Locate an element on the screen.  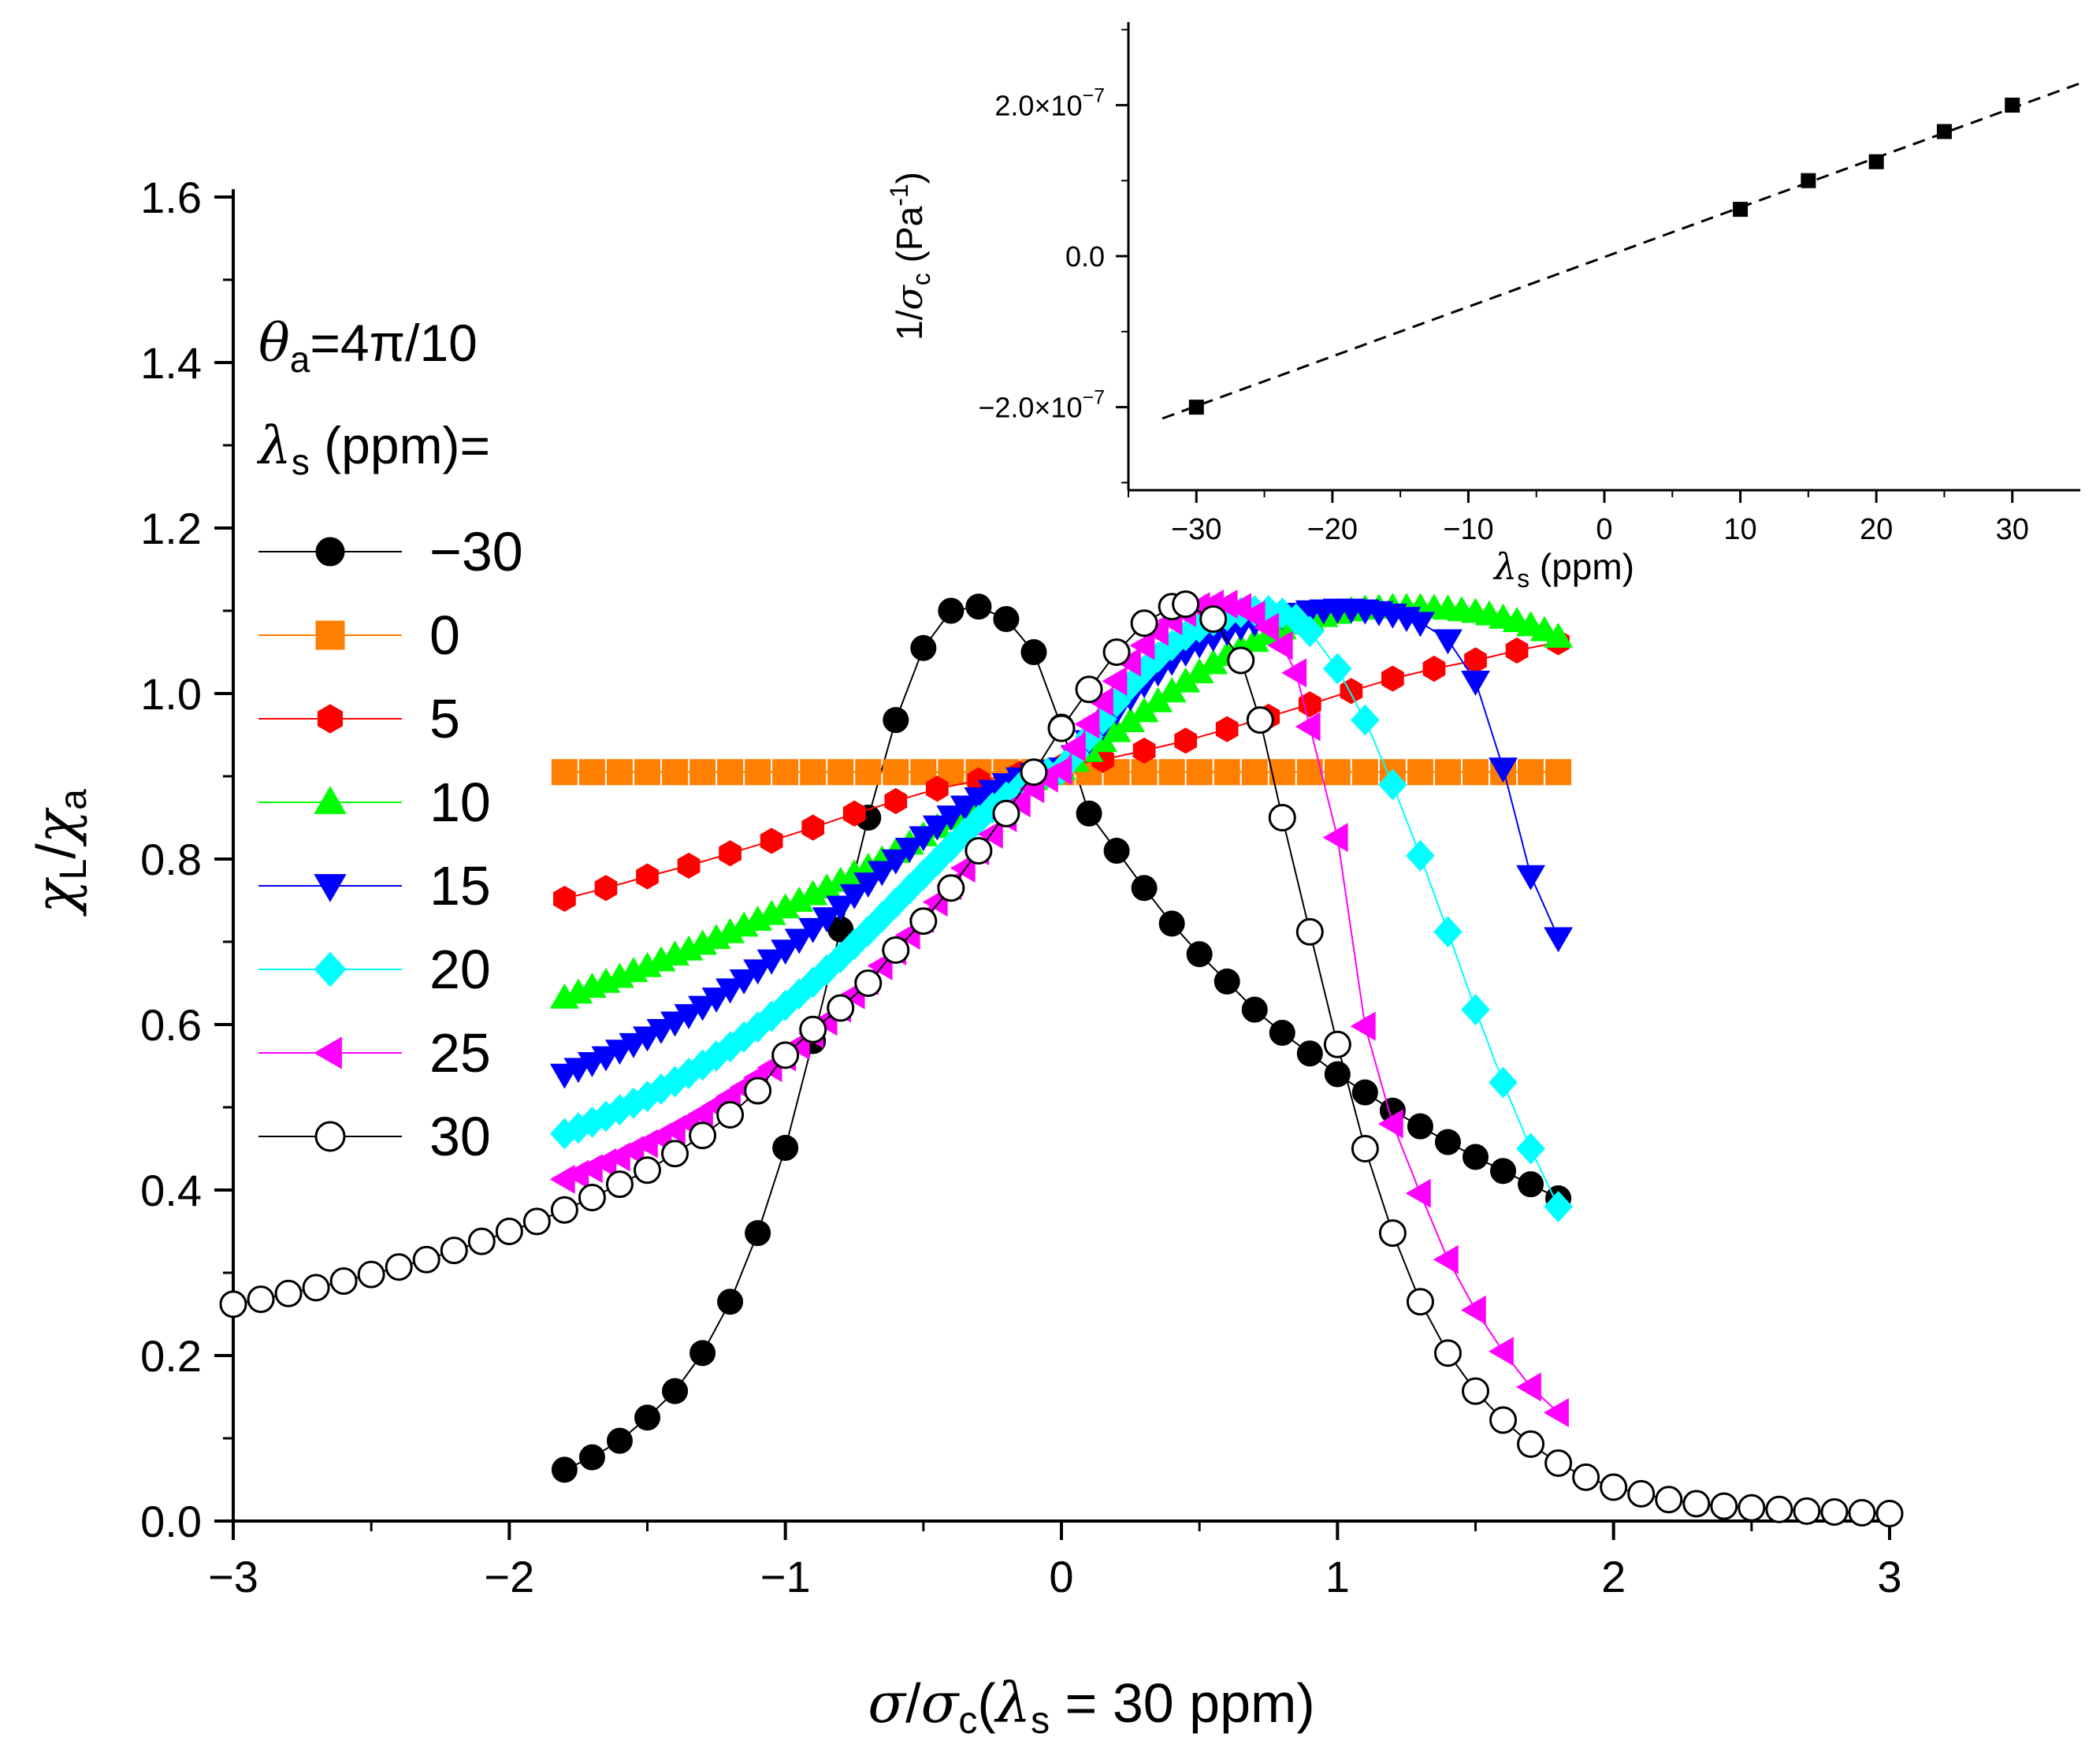
x-title-lambda: λ is located at coordinates (1012, 1703).